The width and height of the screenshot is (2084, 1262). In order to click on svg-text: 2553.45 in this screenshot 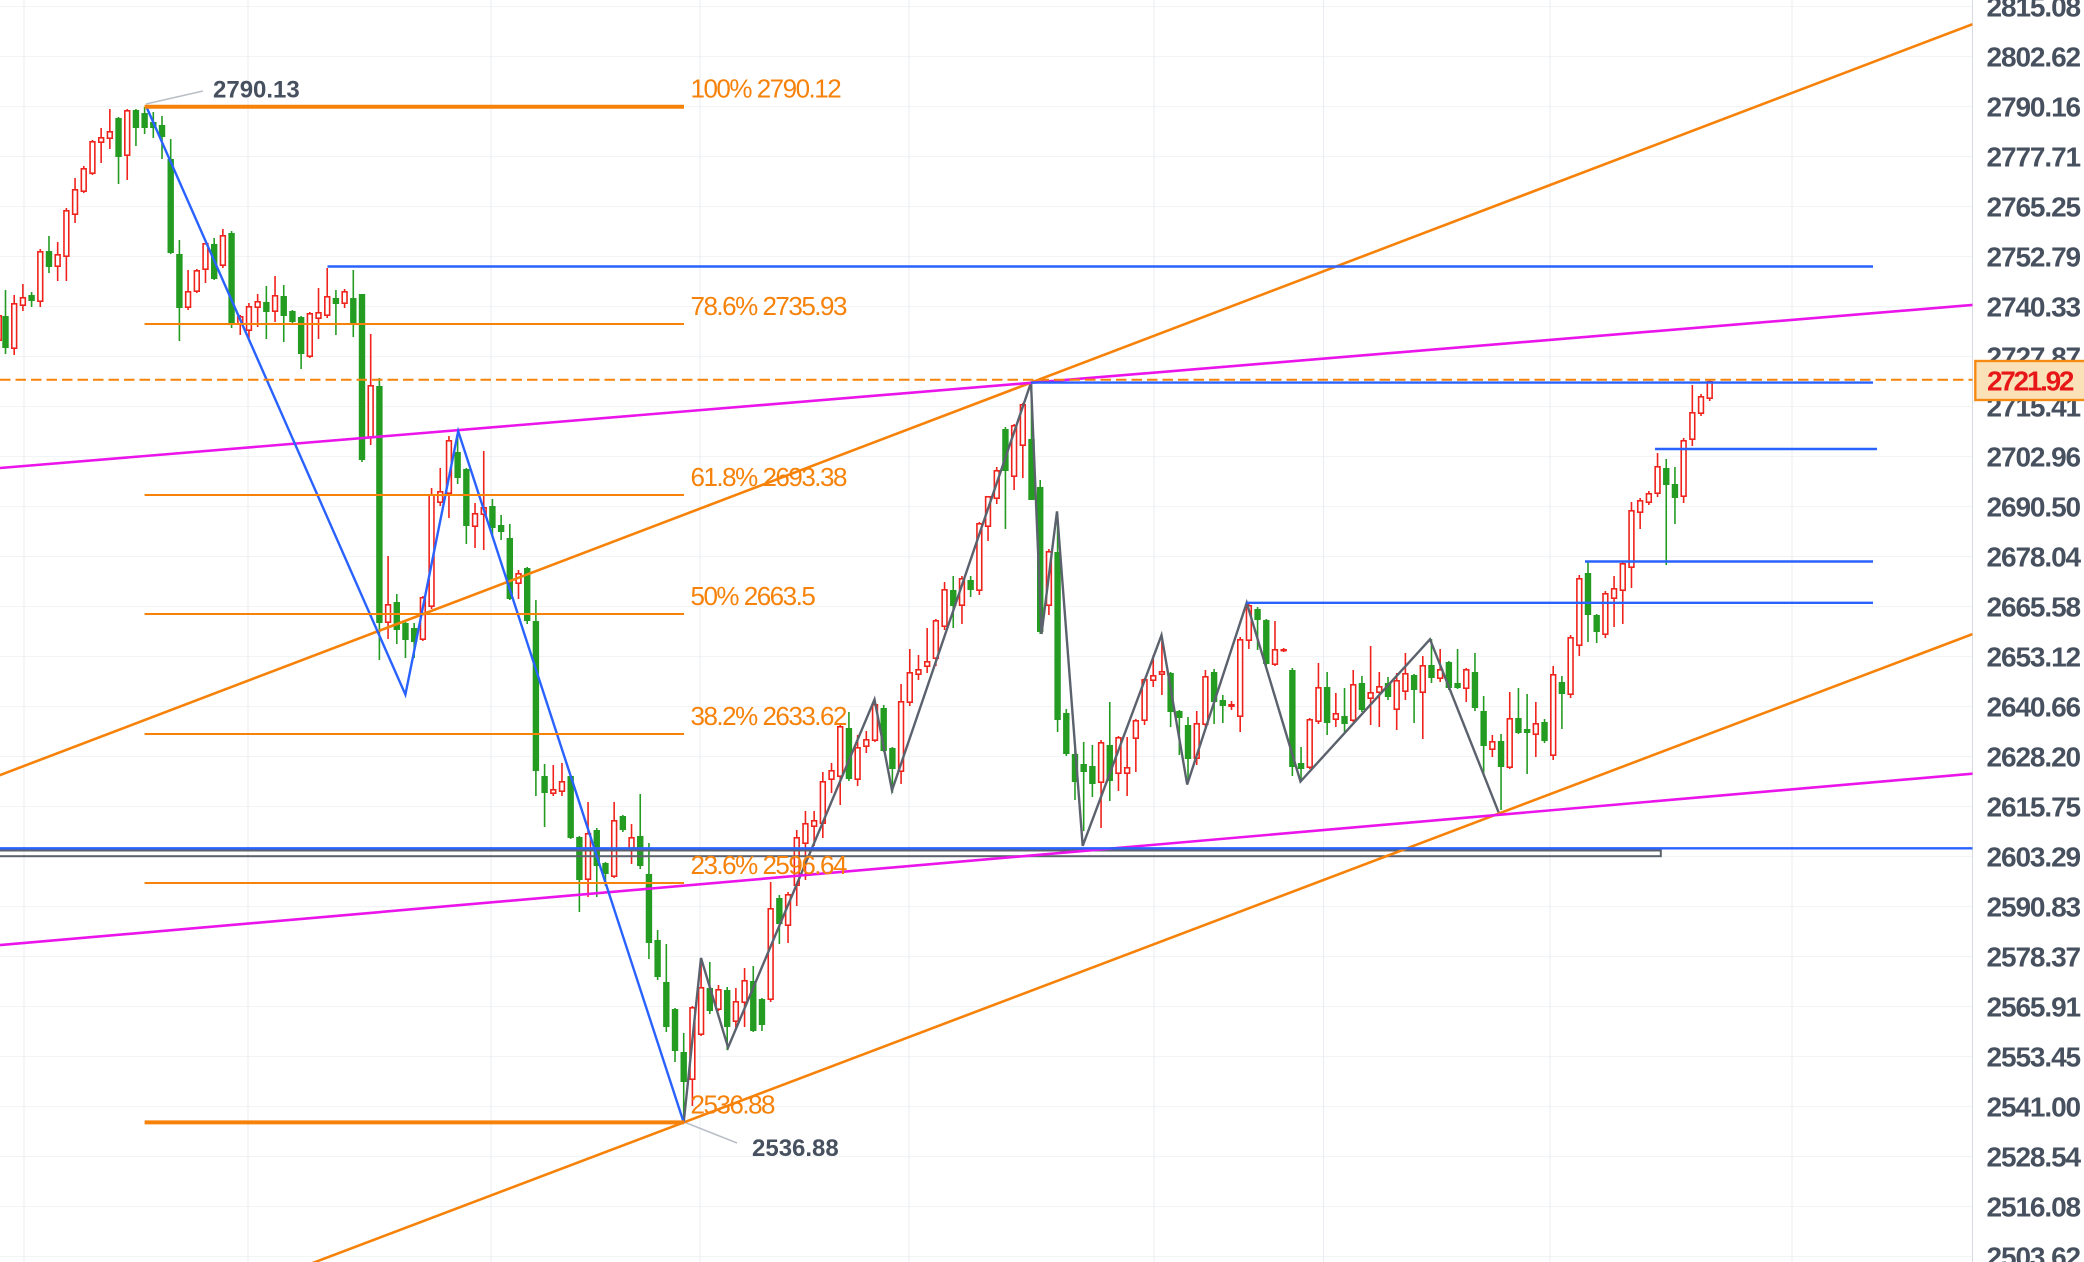, I will do `click(2034, 1057)`.